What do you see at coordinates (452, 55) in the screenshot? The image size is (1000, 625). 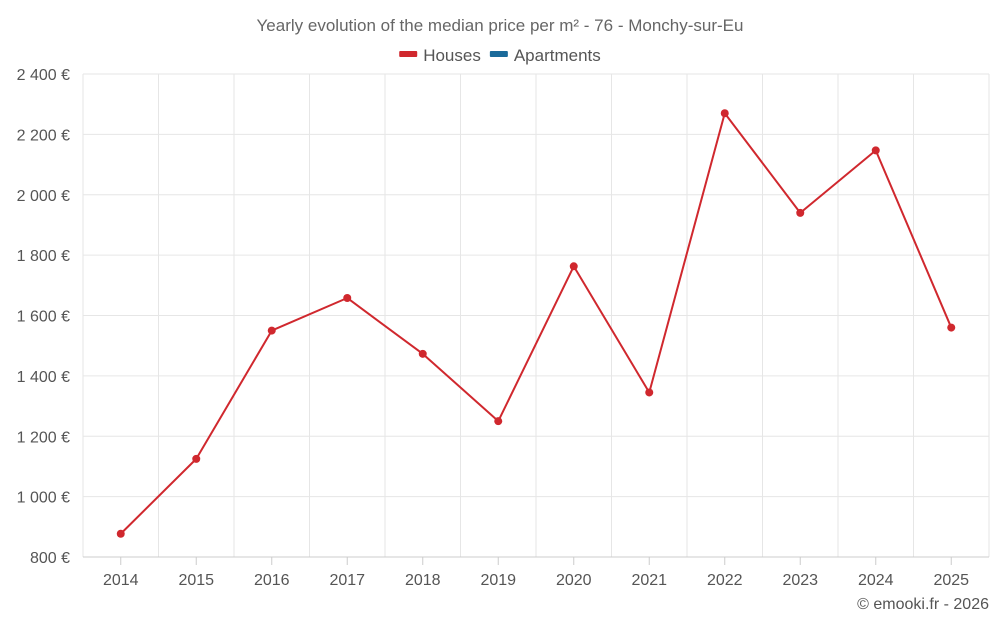 I see `legend-label: Houses` at bounding box center [452, 55].